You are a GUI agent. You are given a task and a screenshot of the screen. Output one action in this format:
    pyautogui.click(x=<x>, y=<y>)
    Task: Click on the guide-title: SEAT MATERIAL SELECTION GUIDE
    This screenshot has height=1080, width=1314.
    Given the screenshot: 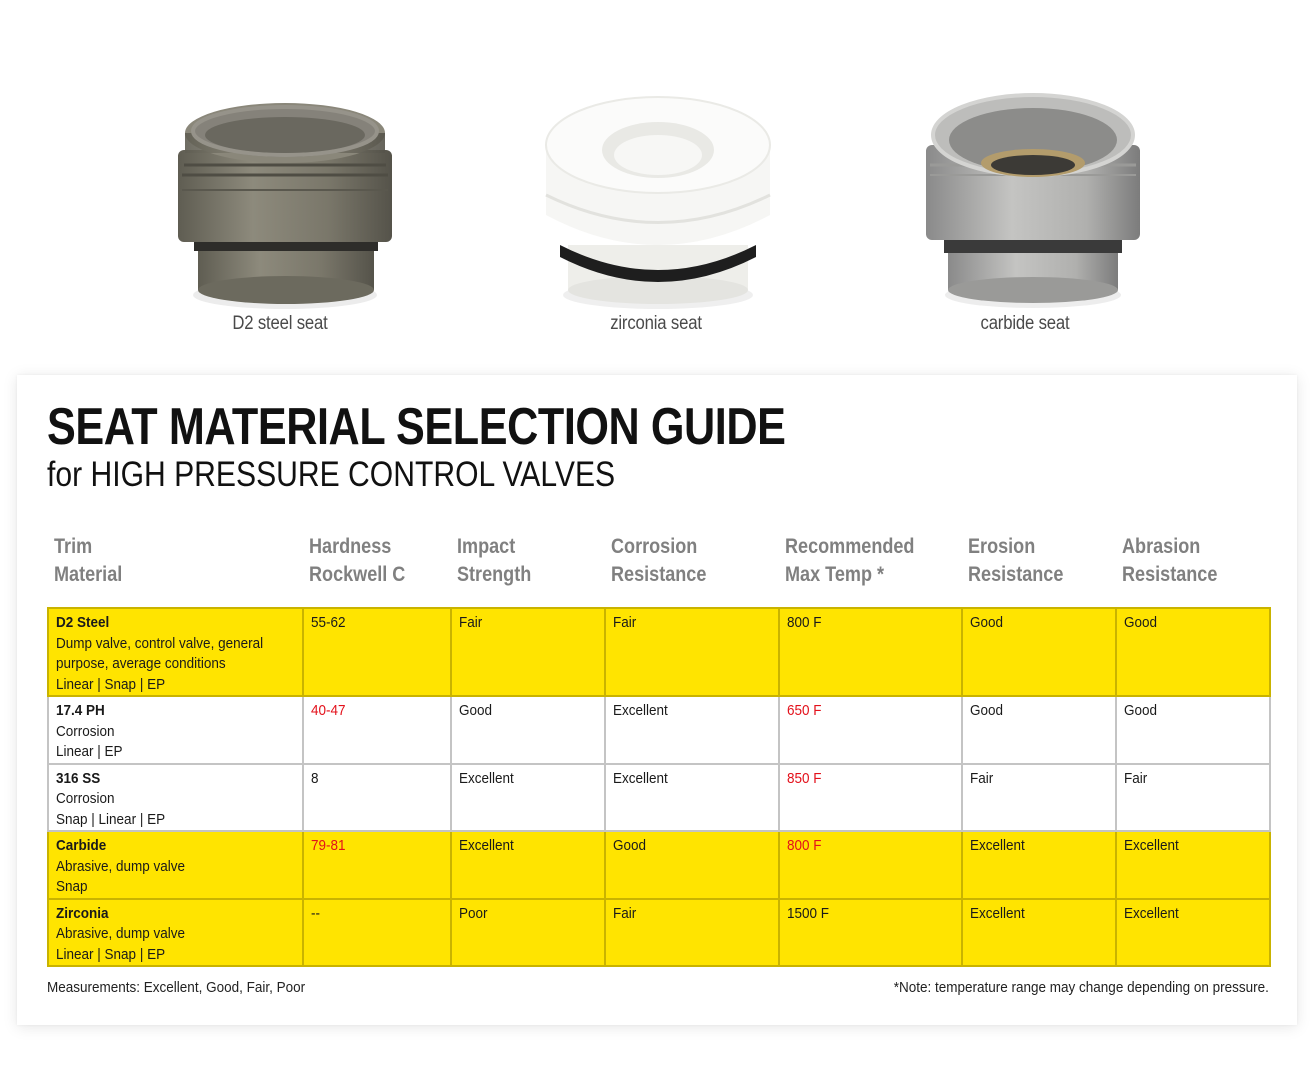 What is the action you would take?
    pyautogui.click(x=416, y=427)
    